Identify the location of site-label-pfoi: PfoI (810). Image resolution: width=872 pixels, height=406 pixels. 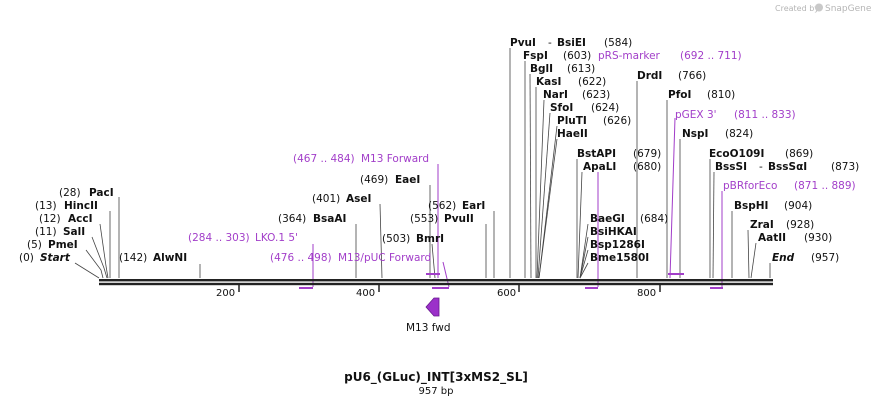
(701, 95).